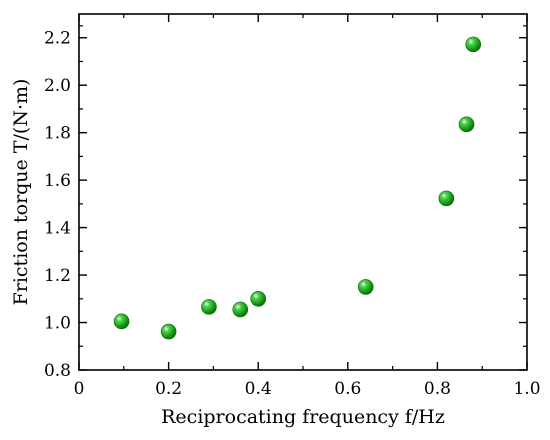  What do you see at coordinates (347, 389) in the screenshot?
I see `x-tick-label: 0.6` at bounding box center [347, 389].